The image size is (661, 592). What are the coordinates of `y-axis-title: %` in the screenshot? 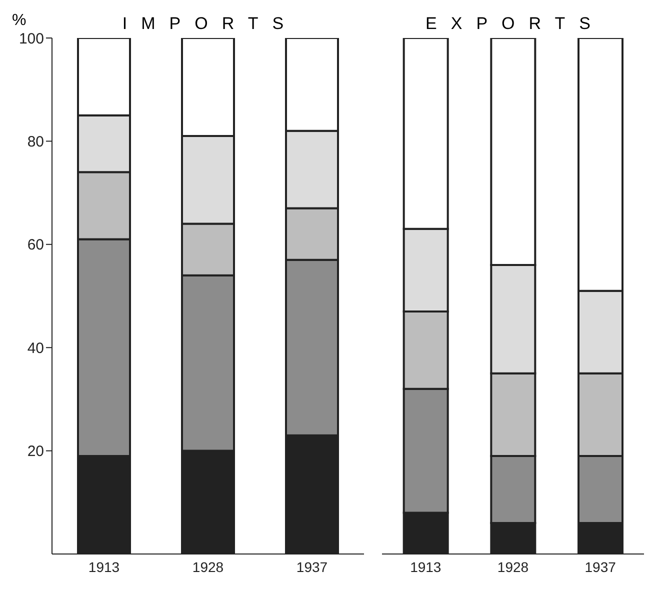 It's located at (19, 21).